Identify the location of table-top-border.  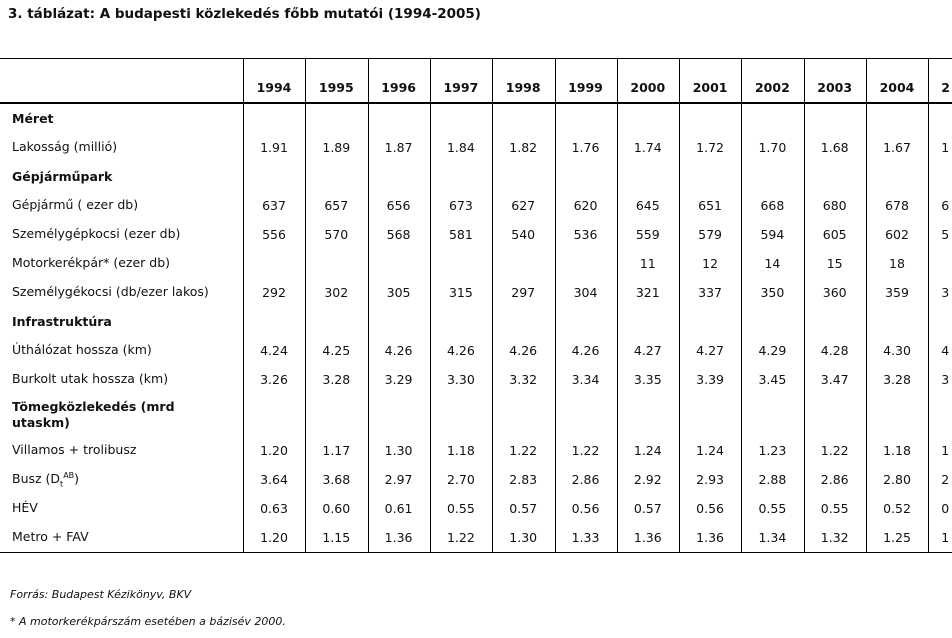
(476, 58).